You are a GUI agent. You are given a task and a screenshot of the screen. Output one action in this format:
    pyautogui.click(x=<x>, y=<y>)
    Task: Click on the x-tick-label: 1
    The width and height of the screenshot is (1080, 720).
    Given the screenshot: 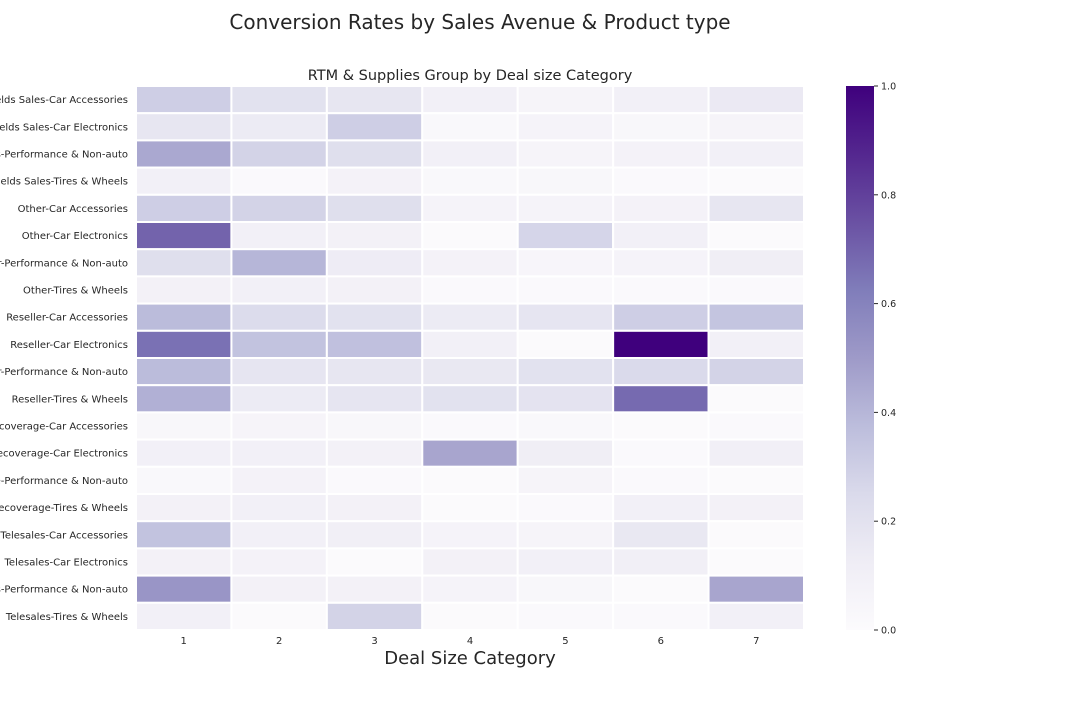 What is the action you would take?
    pyautogui.click(x=184, y=641)
    